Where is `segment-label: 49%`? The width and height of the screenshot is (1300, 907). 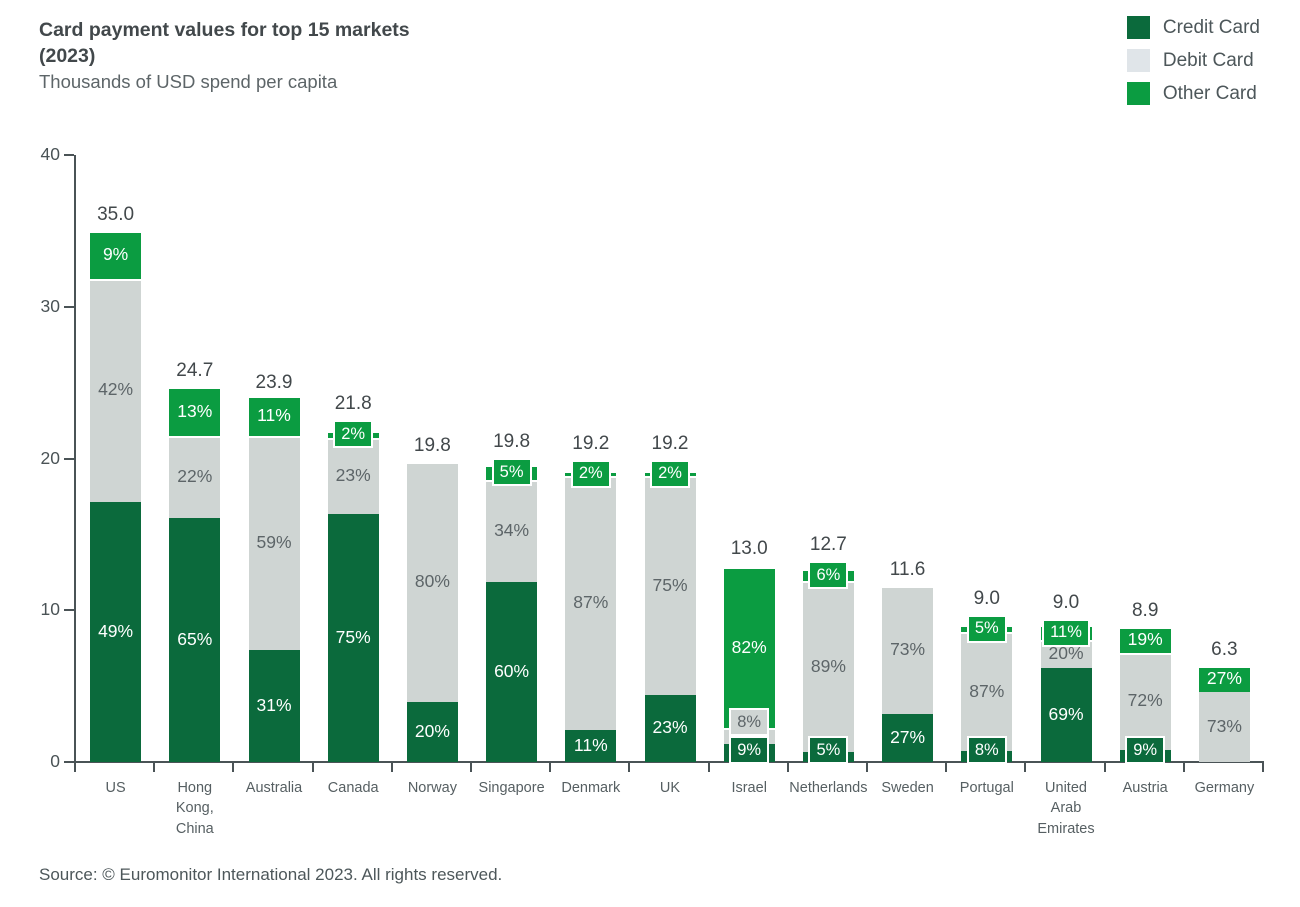 segment-label: 49% is located at coordinates (116, 630).